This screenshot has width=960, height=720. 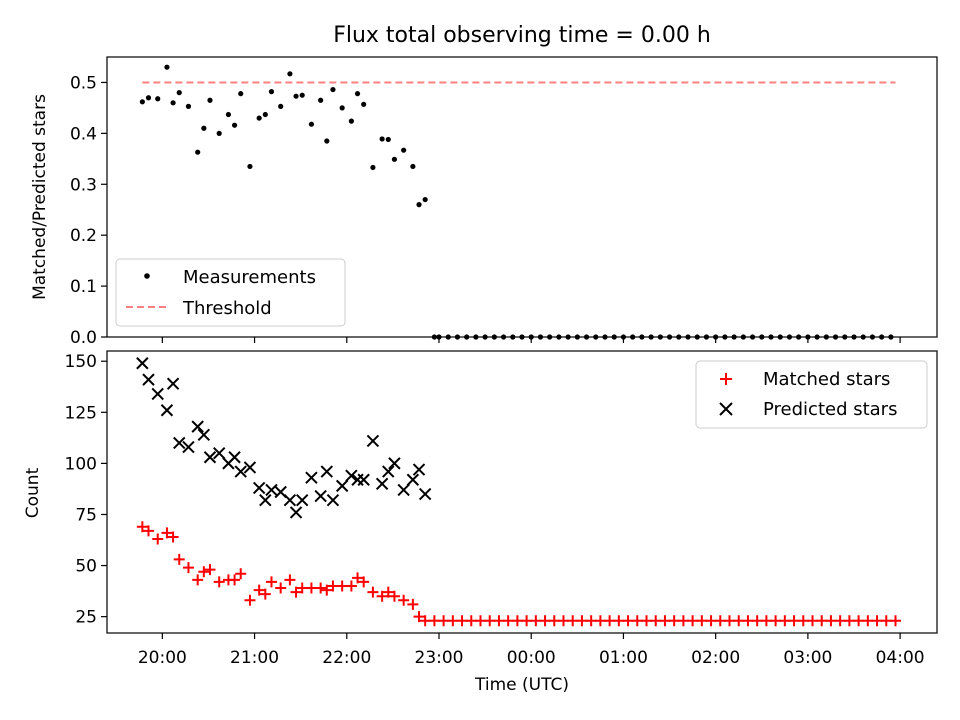 What do you see at coordinates (807, 658) in the screenshot?
I see `x-tick-label: 03:00` at bounding box center [807, 658].